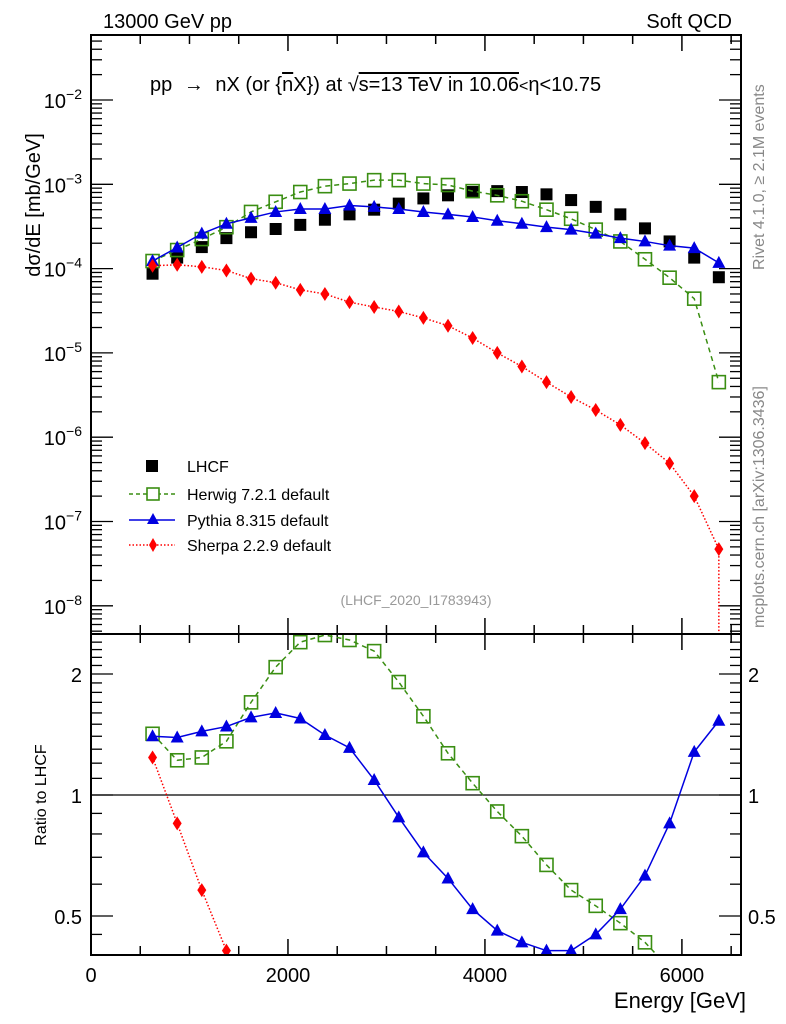 The image size is (786, 1024). What do you see at coordinates (167, 22) in the screenshot?
I see `header-left: 13000 GeV pp` at bounding box center [167, 22].